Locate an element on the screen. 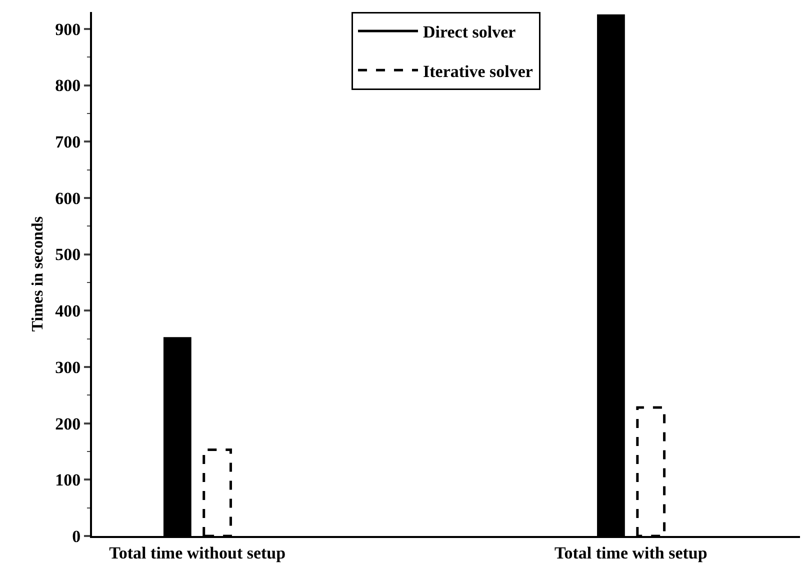  y-tick-label: 200 is located at coordinates (68, 424).